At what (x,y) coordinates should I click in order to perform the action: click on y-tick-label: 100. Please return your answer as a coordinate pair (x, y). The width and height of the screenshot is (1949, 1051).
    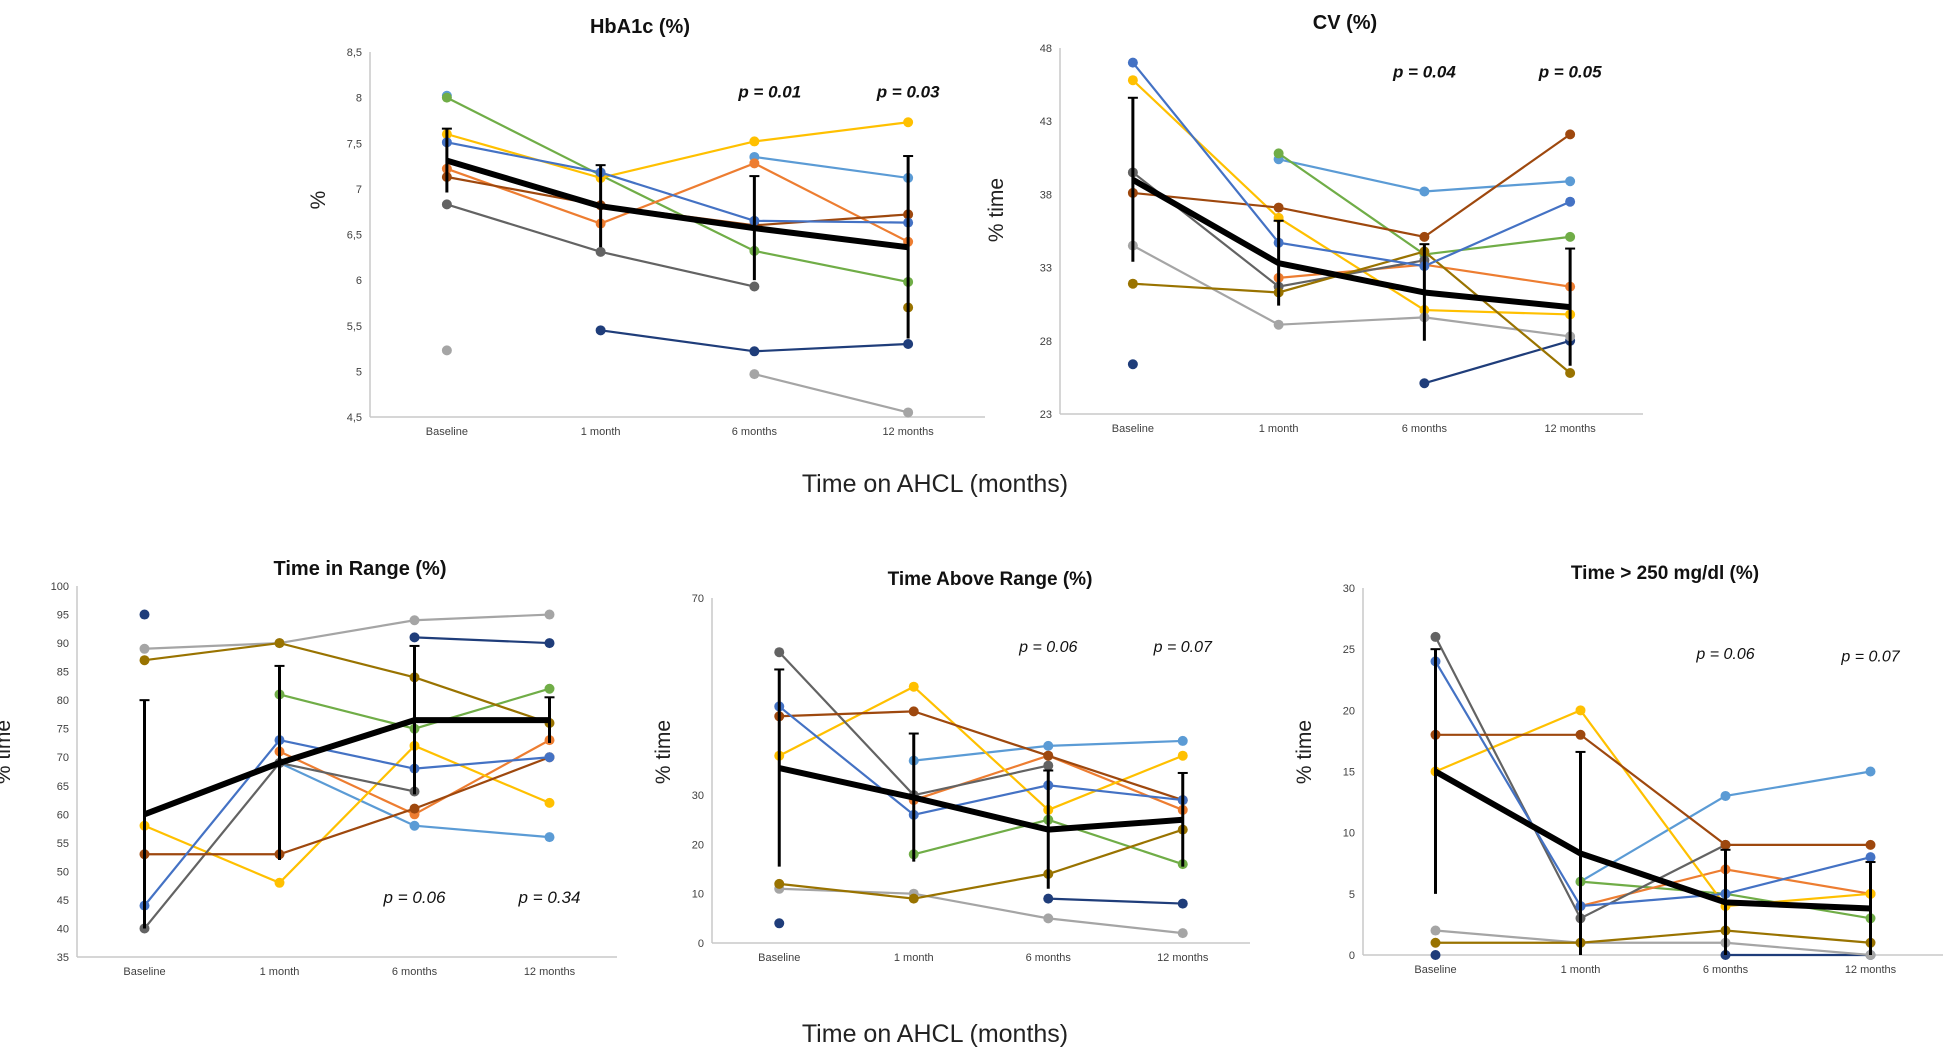
    Looking at the image, I should click on (60, 587).